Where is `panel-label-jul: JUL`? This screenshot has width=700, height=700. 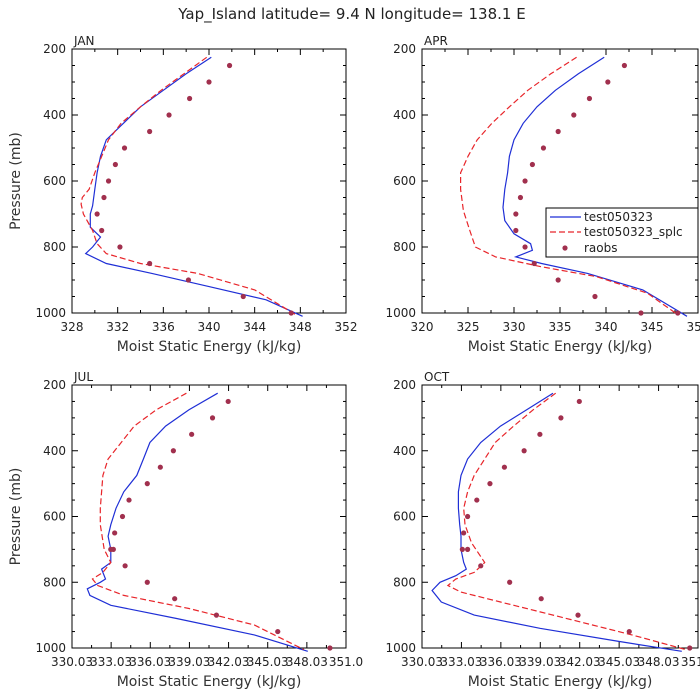
panel-label-jul: JUL is located at coordinates (83, 377).